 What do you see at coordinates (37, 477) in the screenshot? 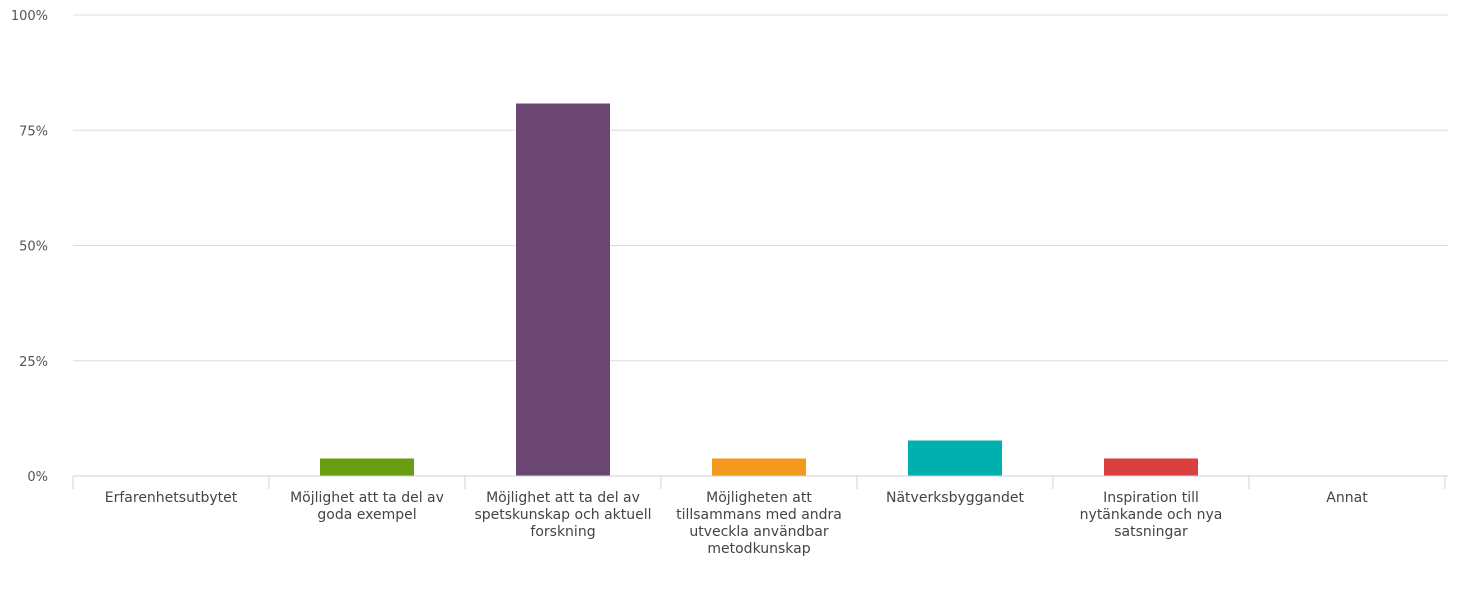
I see `y-tick-label: 0%` at bounding box center [37, 477].